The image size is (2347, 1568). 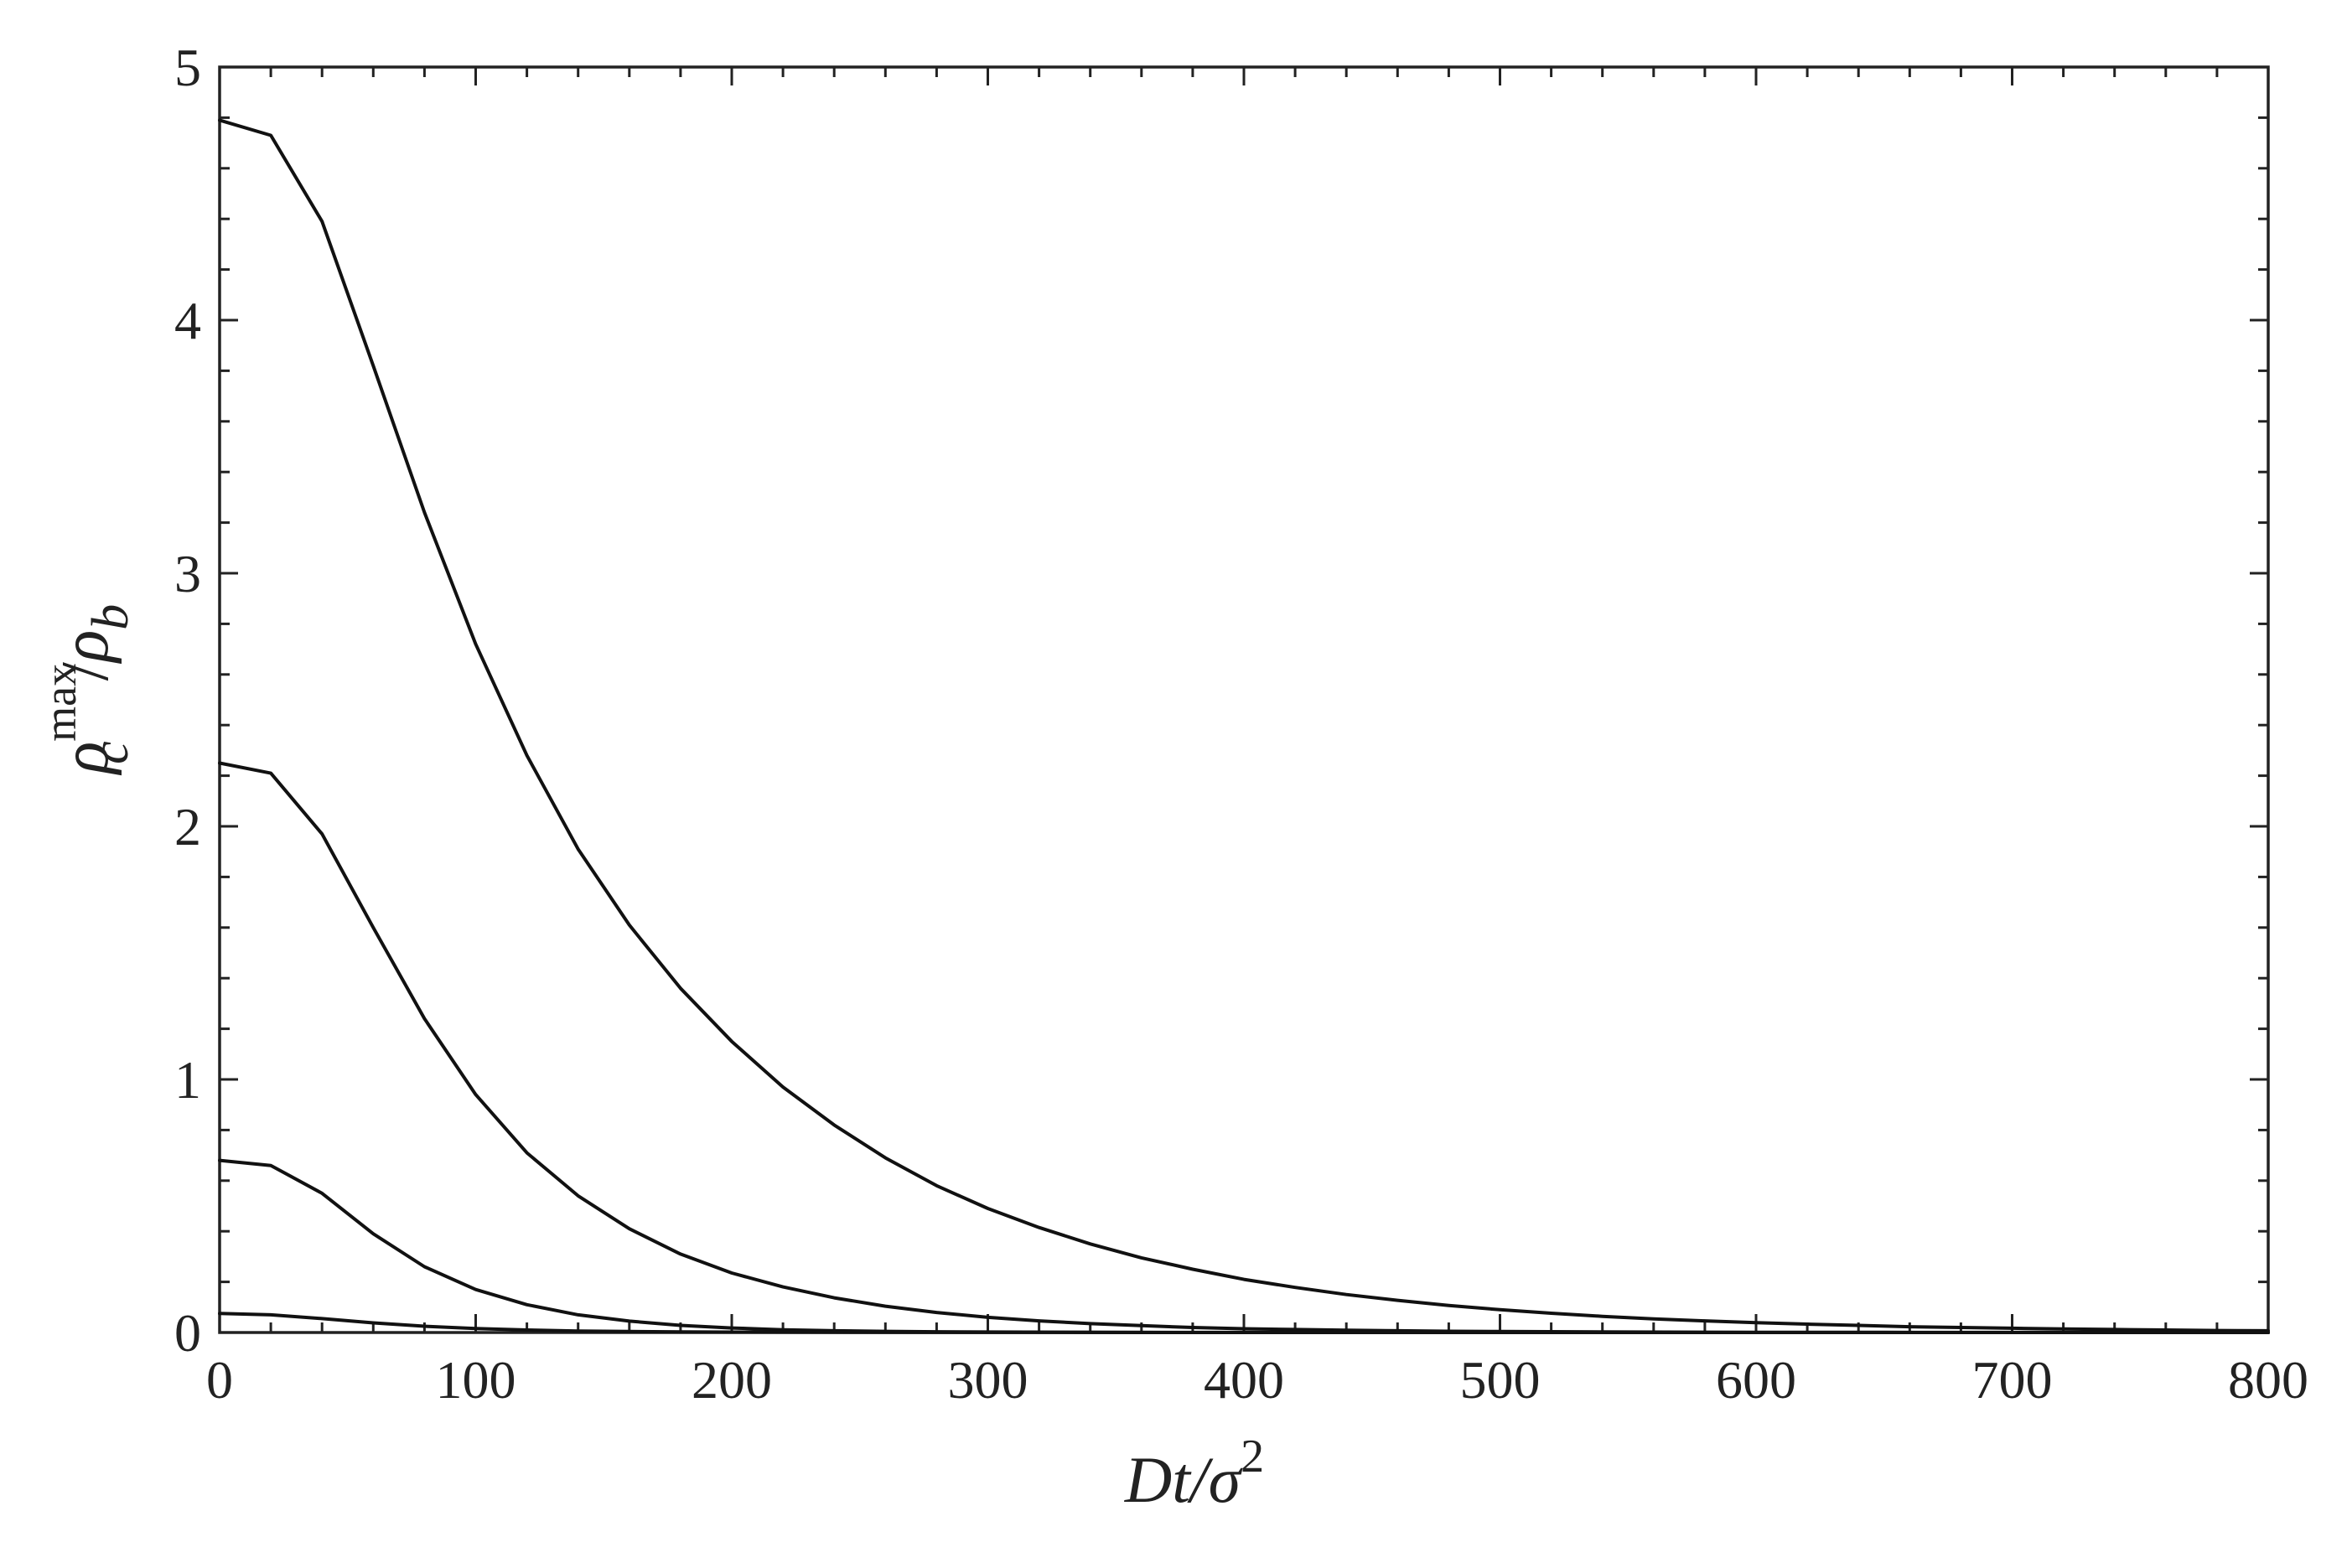 What do you see at coordinates (110, 752) in the screenshot?
I see `y-axis-title-sub1: c` at bounding box center [110, 752].